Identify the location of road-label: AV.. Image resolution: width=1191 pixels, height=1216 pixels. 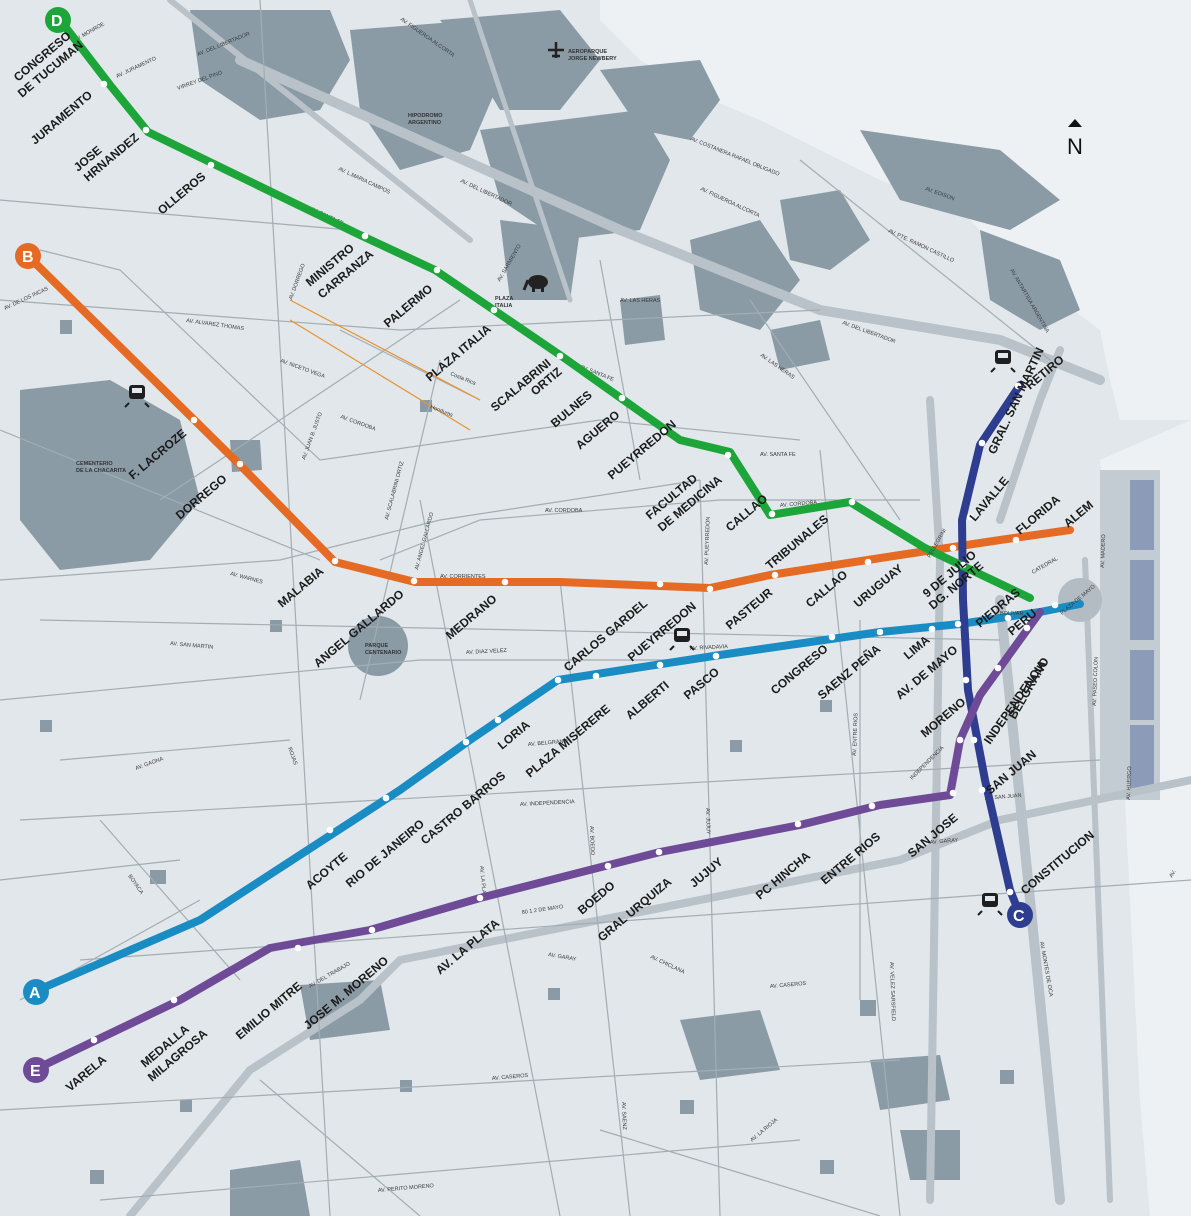
(1173, 874).